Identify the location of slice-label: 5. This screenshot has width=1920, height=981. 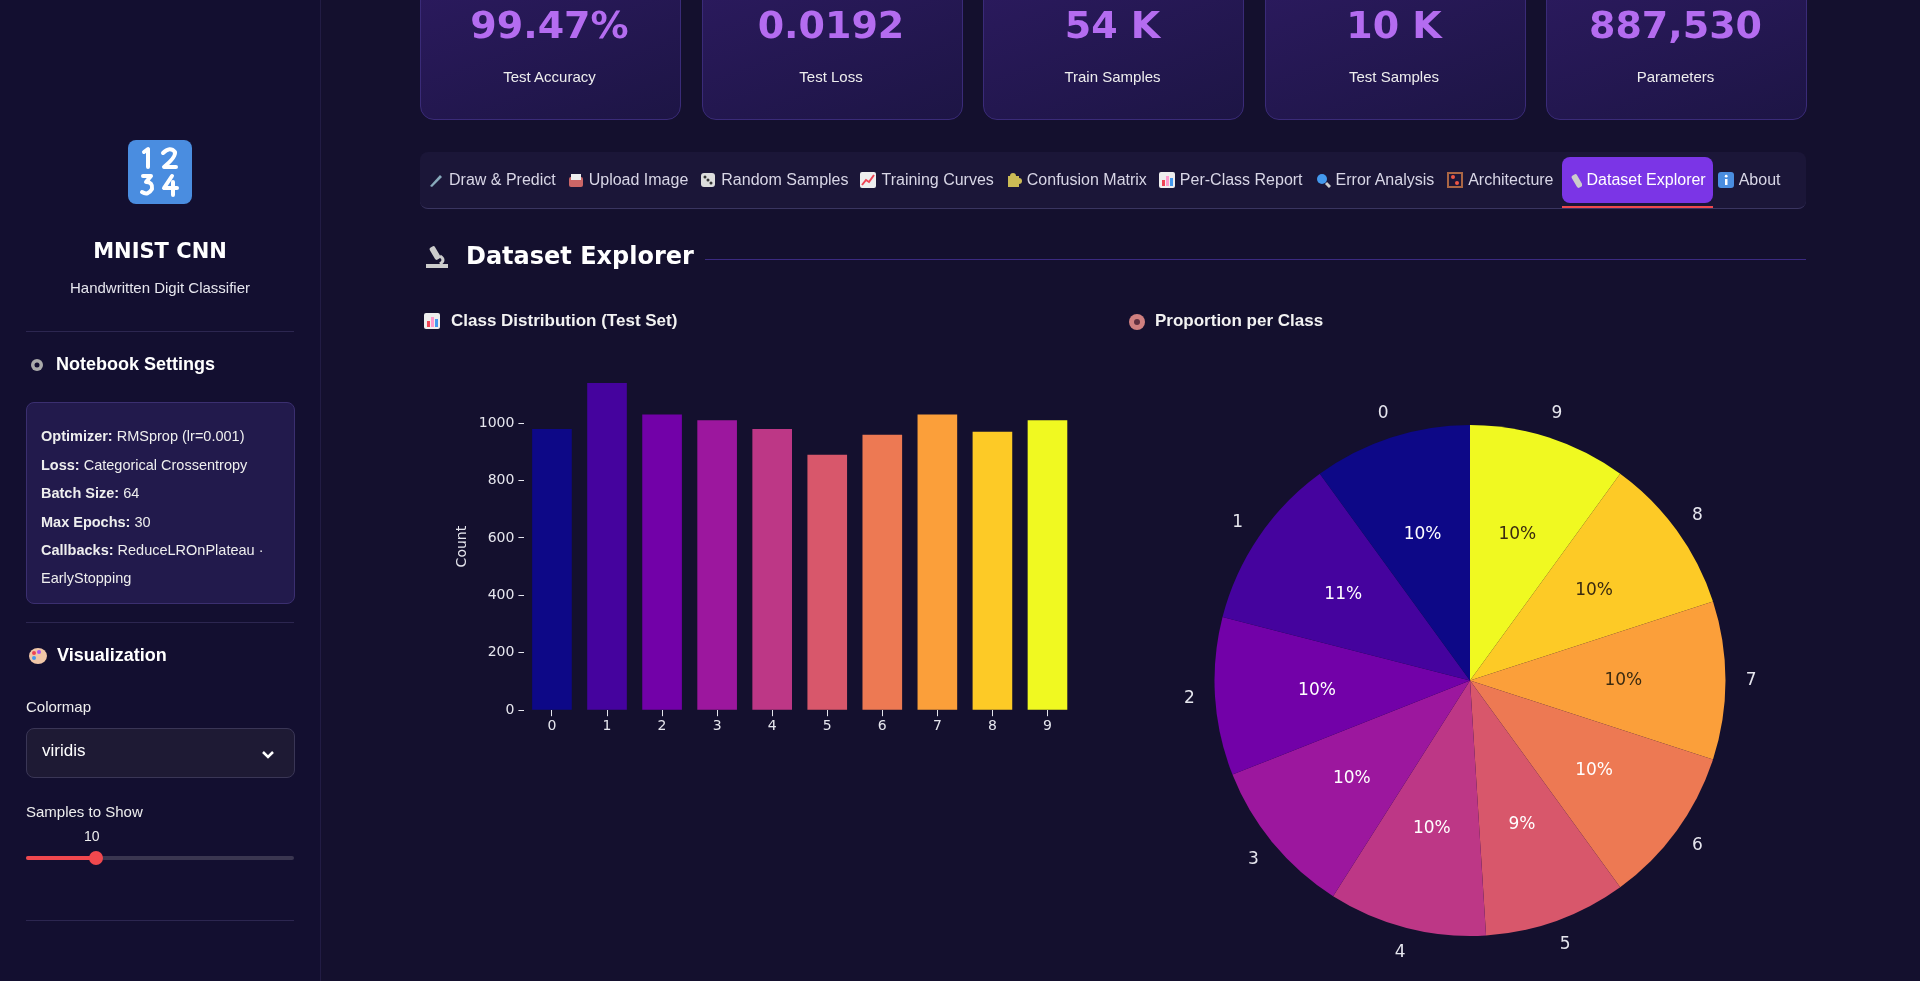
(1565, 943).